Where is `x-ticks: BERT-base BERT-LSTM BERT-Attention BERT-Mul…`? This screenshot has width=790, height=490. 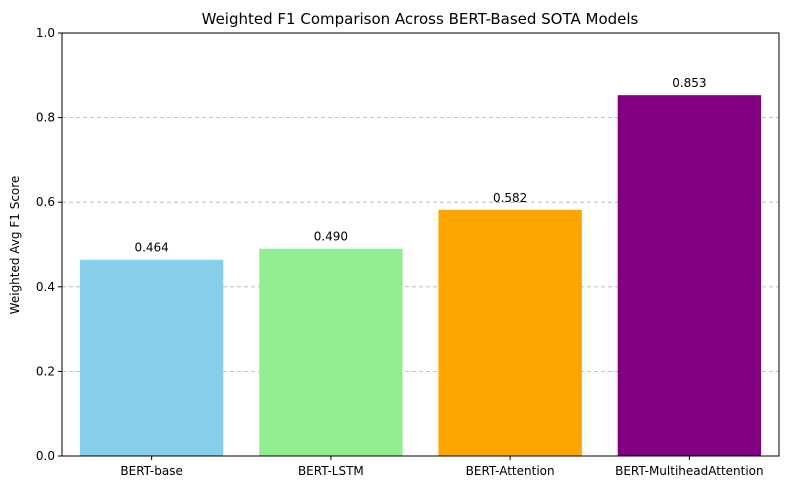 x-ticks: BERT-base BERT-LSTM BERT-Attention BERT-Mul… is located at coordinates (442, 467).